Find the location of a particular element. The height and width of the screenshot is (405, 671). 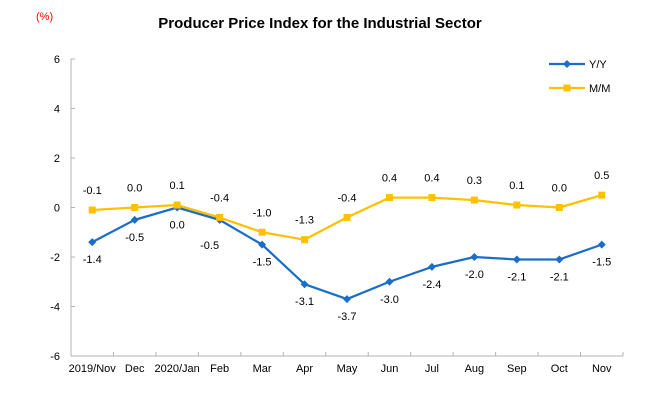

x-axis-label: Jul is located at coordinates (432, 369).